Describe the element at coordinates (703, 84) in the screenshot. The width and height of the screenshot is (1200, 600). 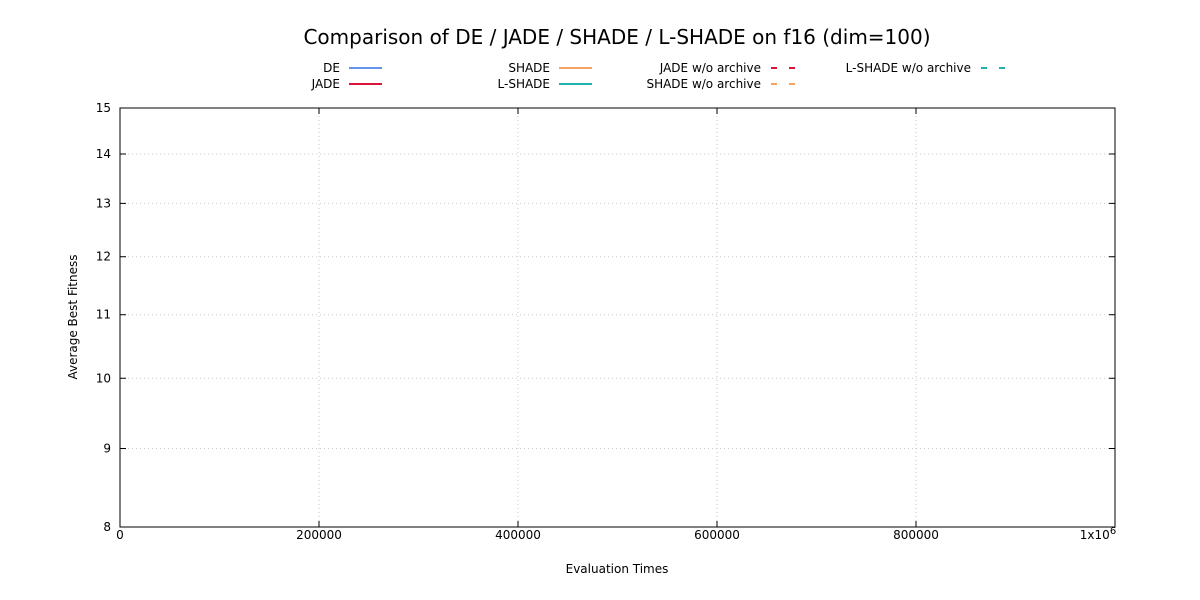
I see `legend-label: SHADE w/o archive` at that location.